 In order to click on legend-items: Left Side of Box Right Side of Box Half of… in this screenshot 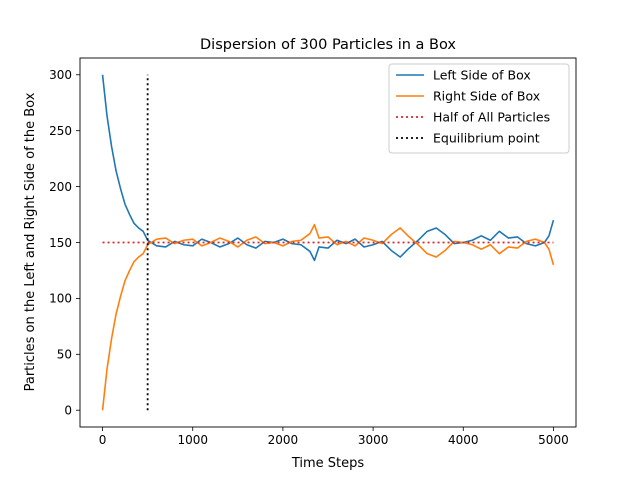, I will do `click(473, 107)`.